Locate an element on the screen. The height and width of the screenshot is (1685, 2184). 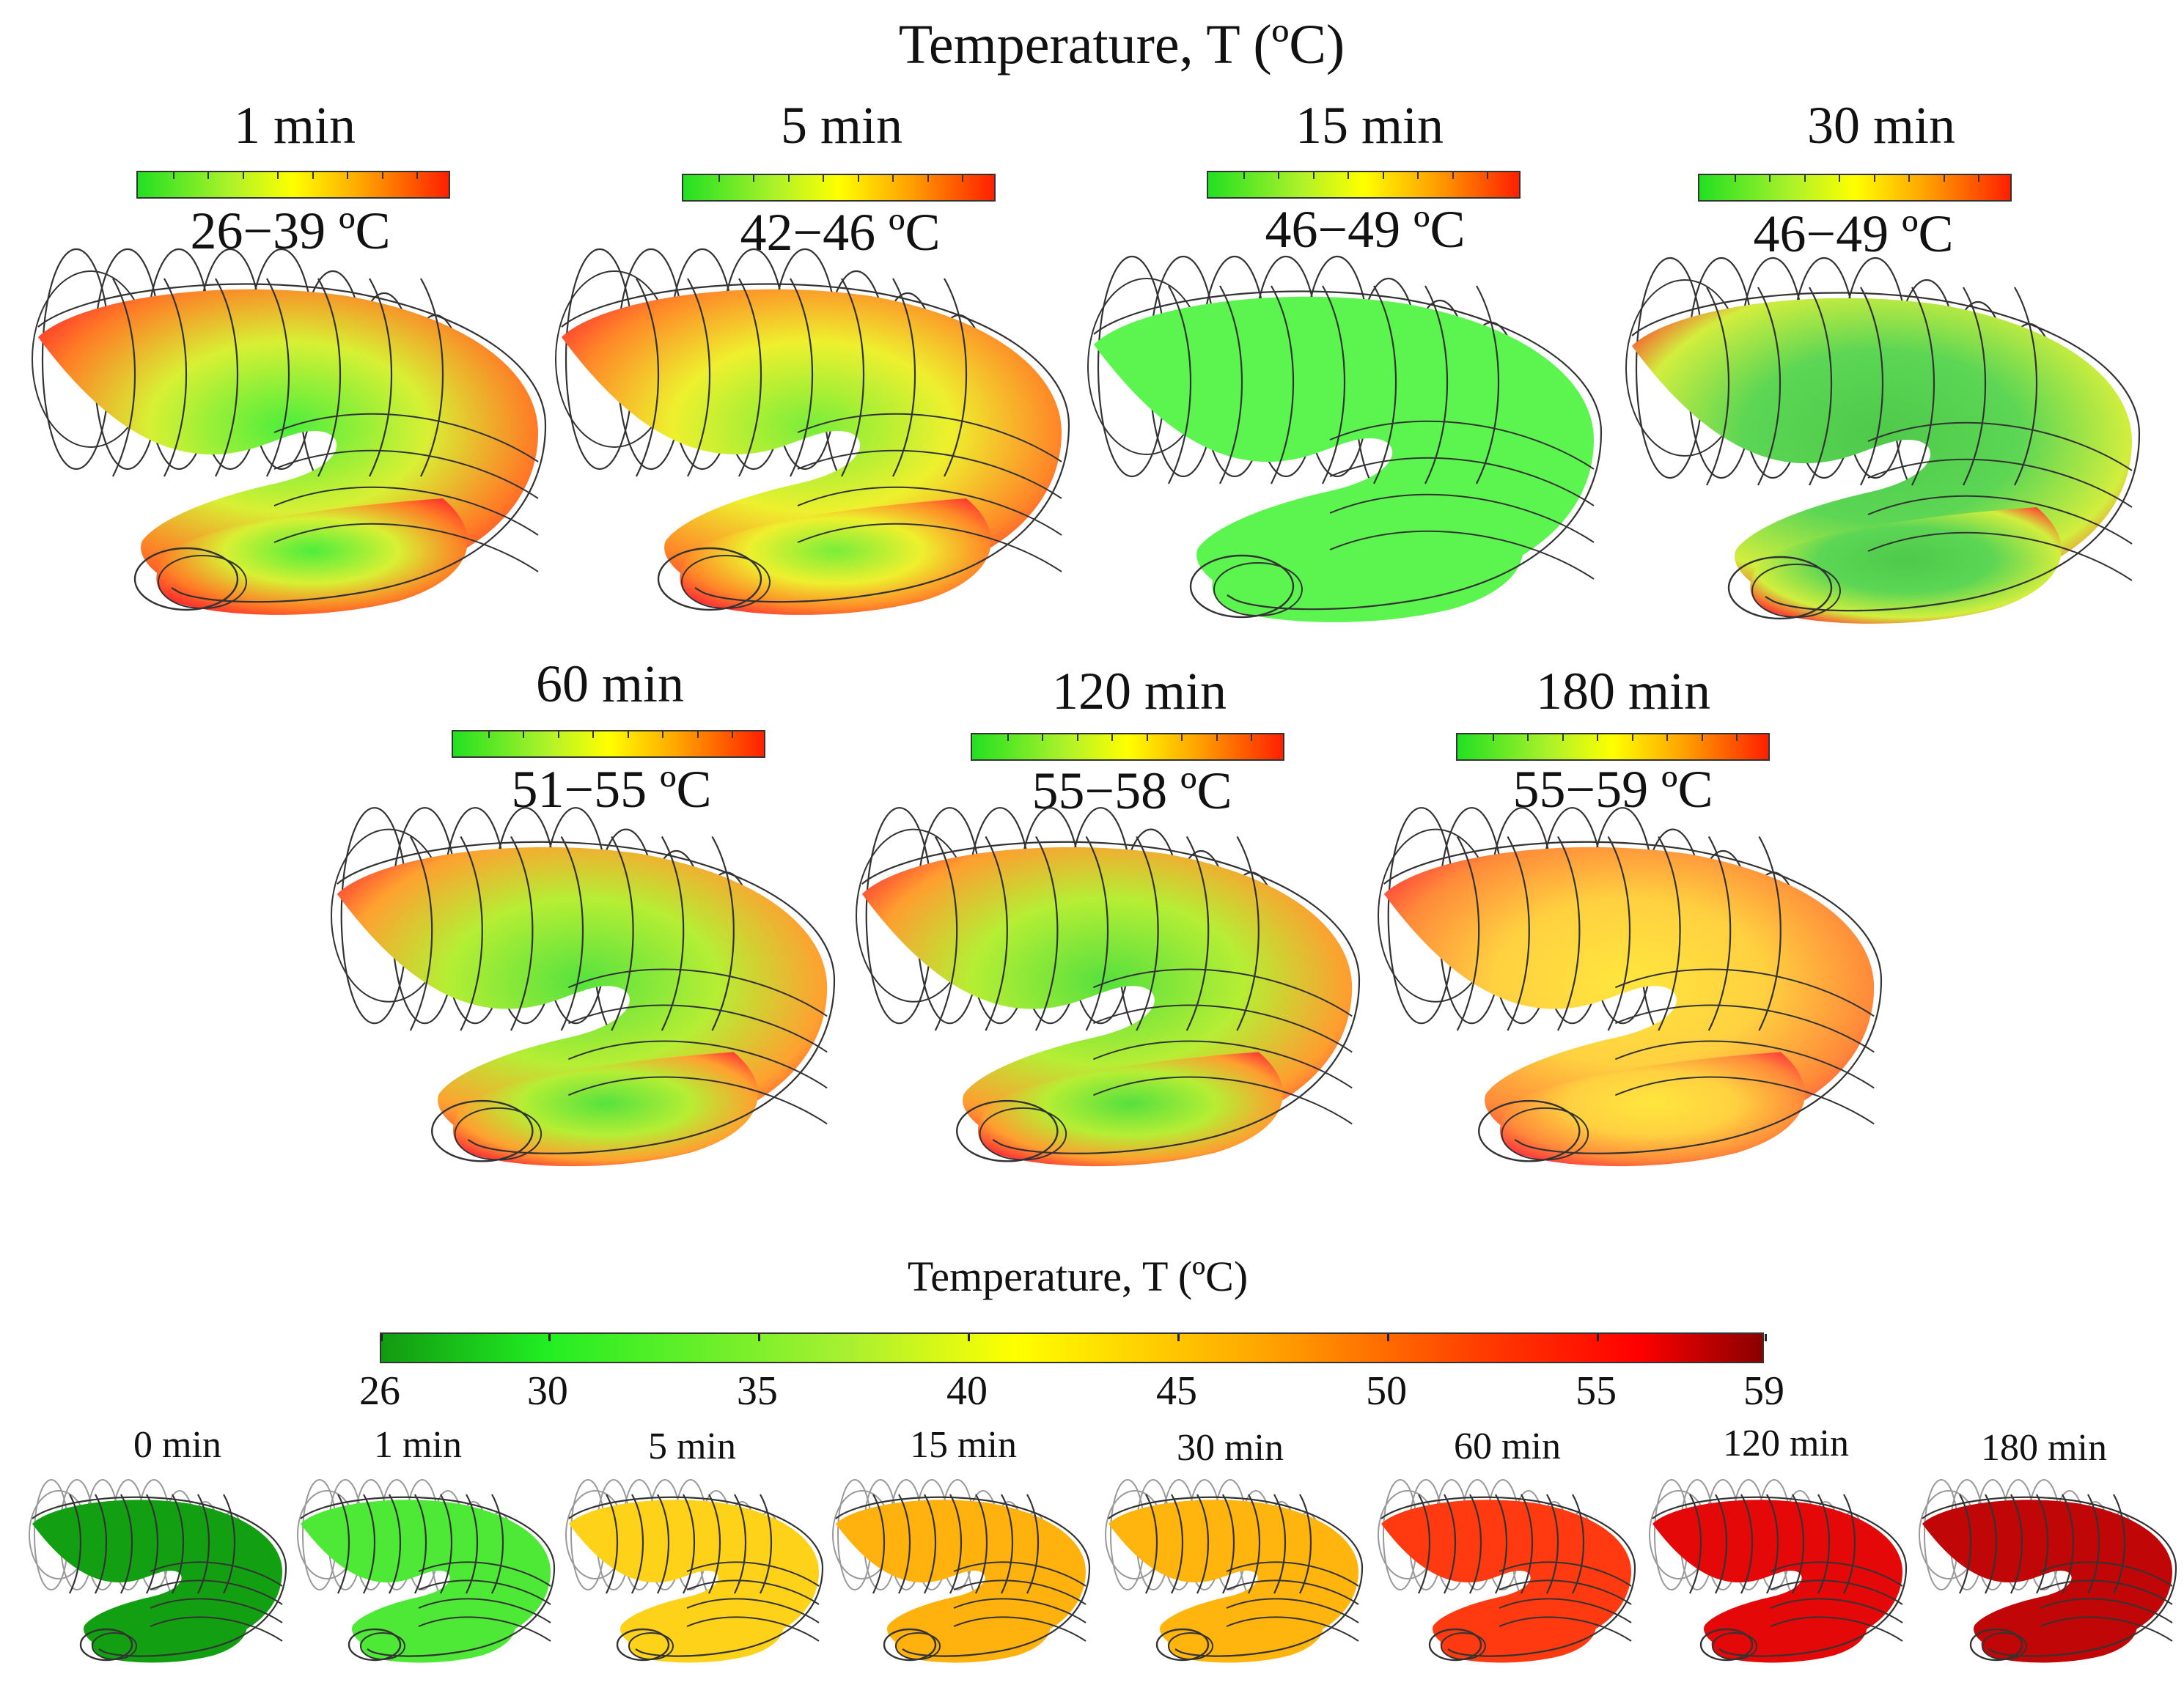
scale-tick-label: 59 is located at coordinates (1763, 1391).